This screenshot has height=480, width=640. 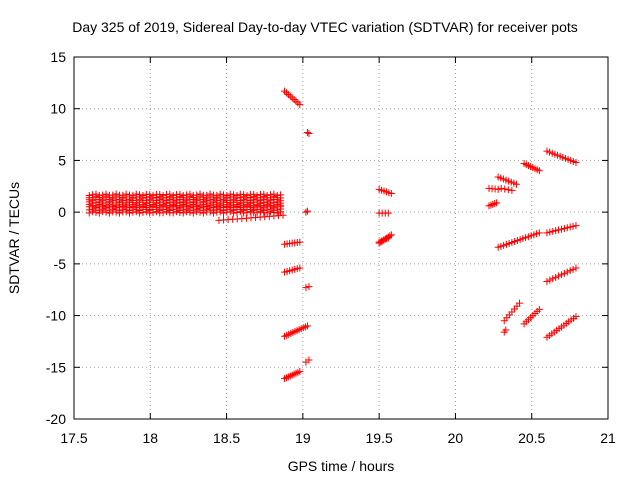 What do you see at coordinates (456, 438) in the screenshot?
I see `x-tick-label: 20` at bounding box center [456, 438].